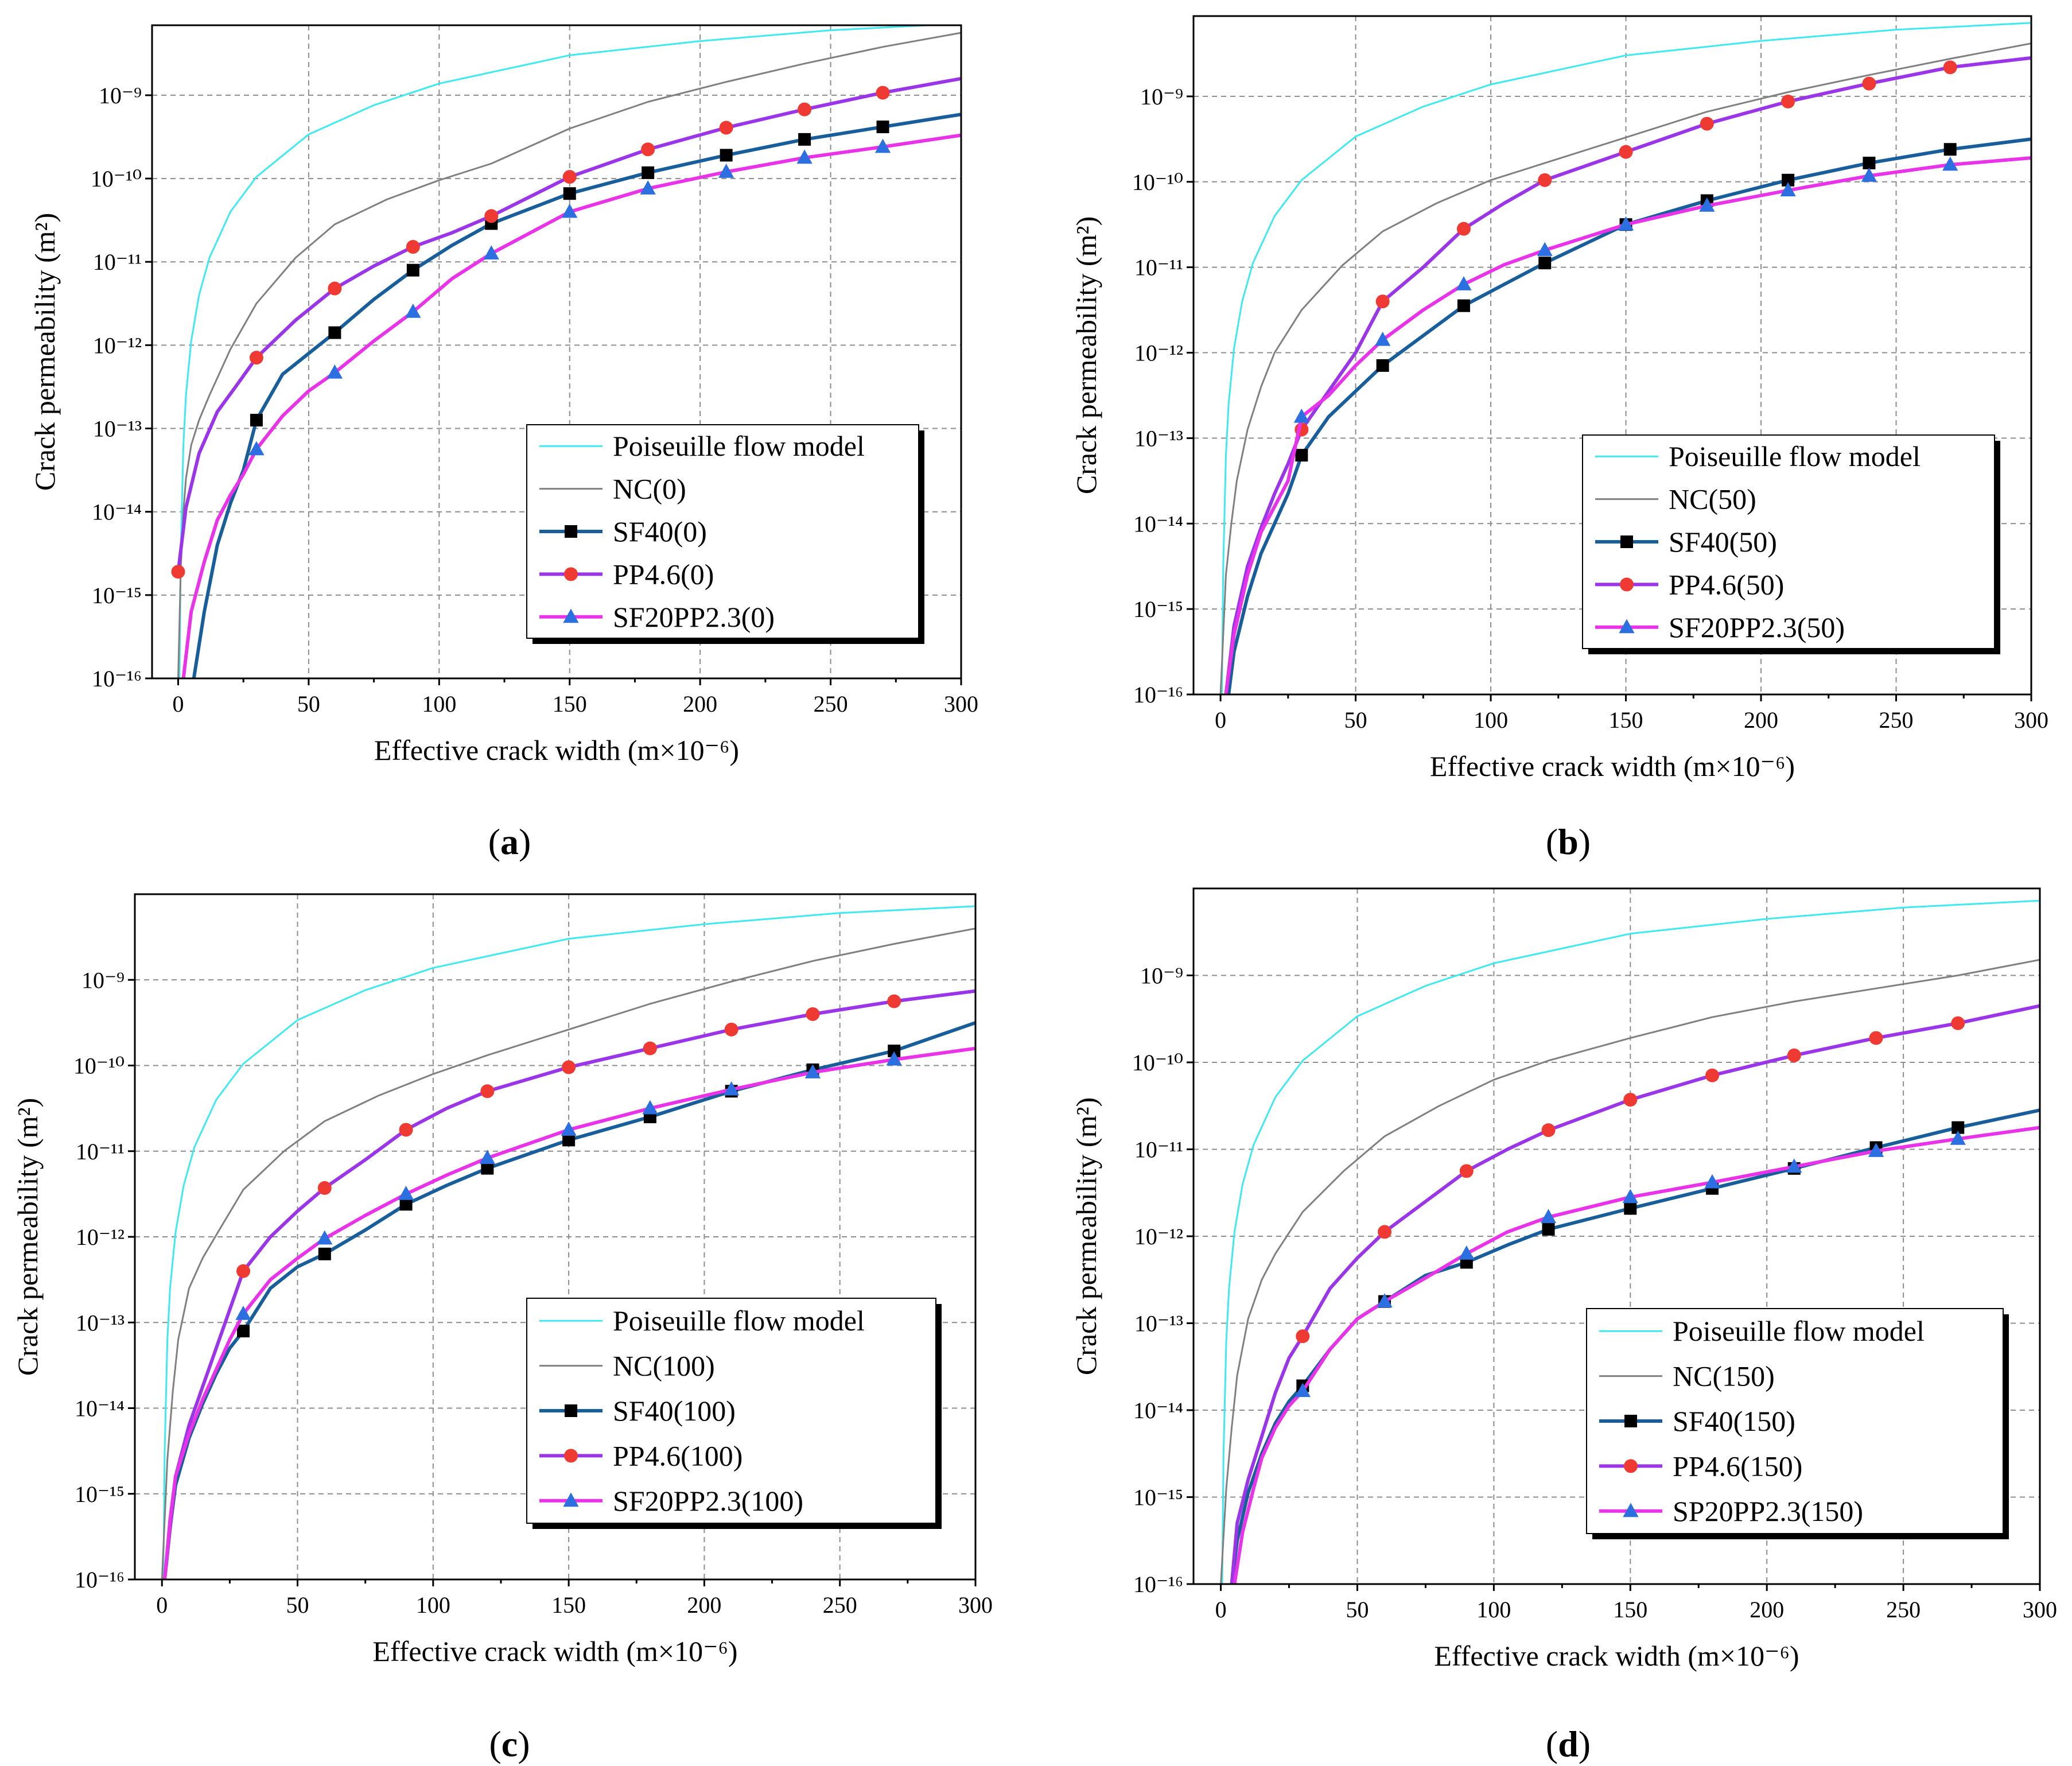  Describe the element at coordinates (1221, 1610) in the screenshot. I see `x-tick-label: 0` at that location.